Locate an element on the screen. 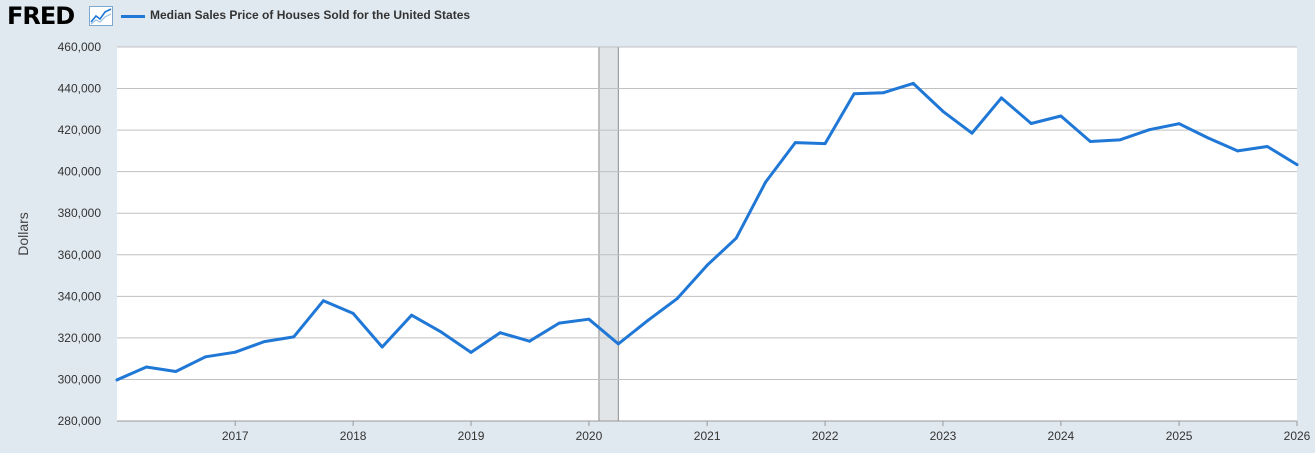 The width and height of the screenshot is (1315, 453). recession-shading is located at coordinates (608, 234).